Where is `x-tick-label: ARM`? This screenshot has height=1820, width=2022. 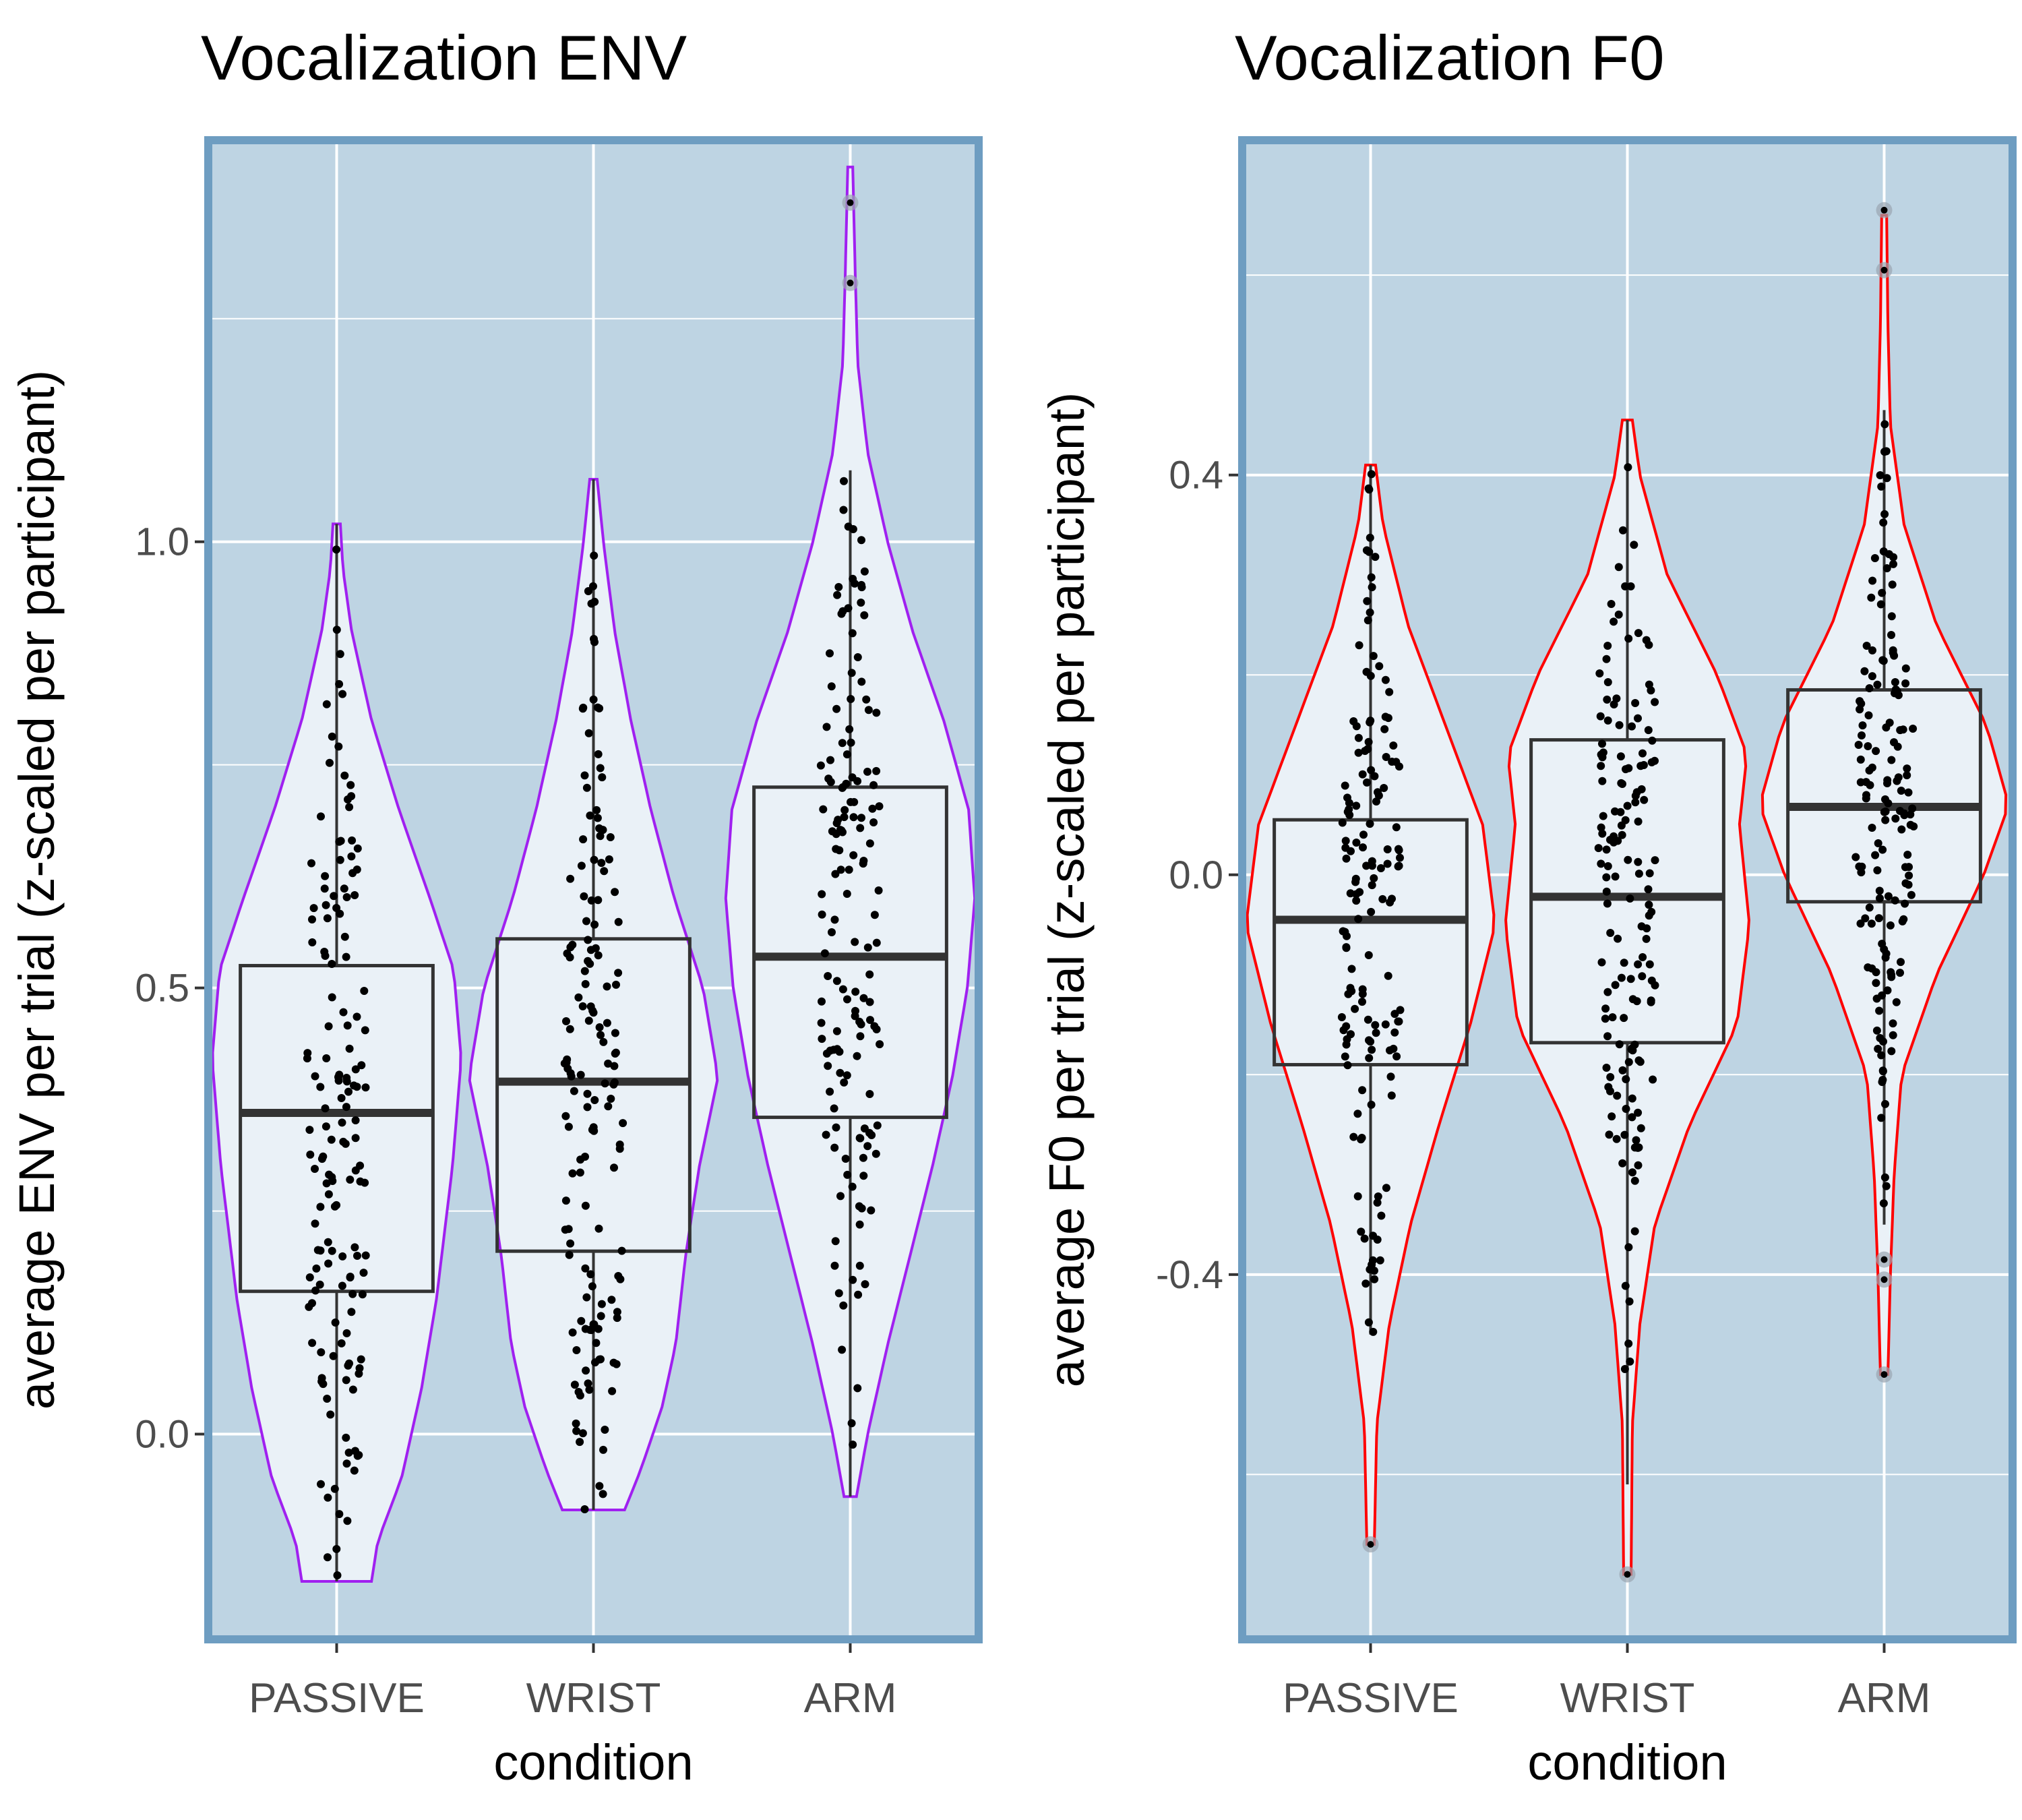
x-tick-label: ARM is located at coordinates (851, 1698).